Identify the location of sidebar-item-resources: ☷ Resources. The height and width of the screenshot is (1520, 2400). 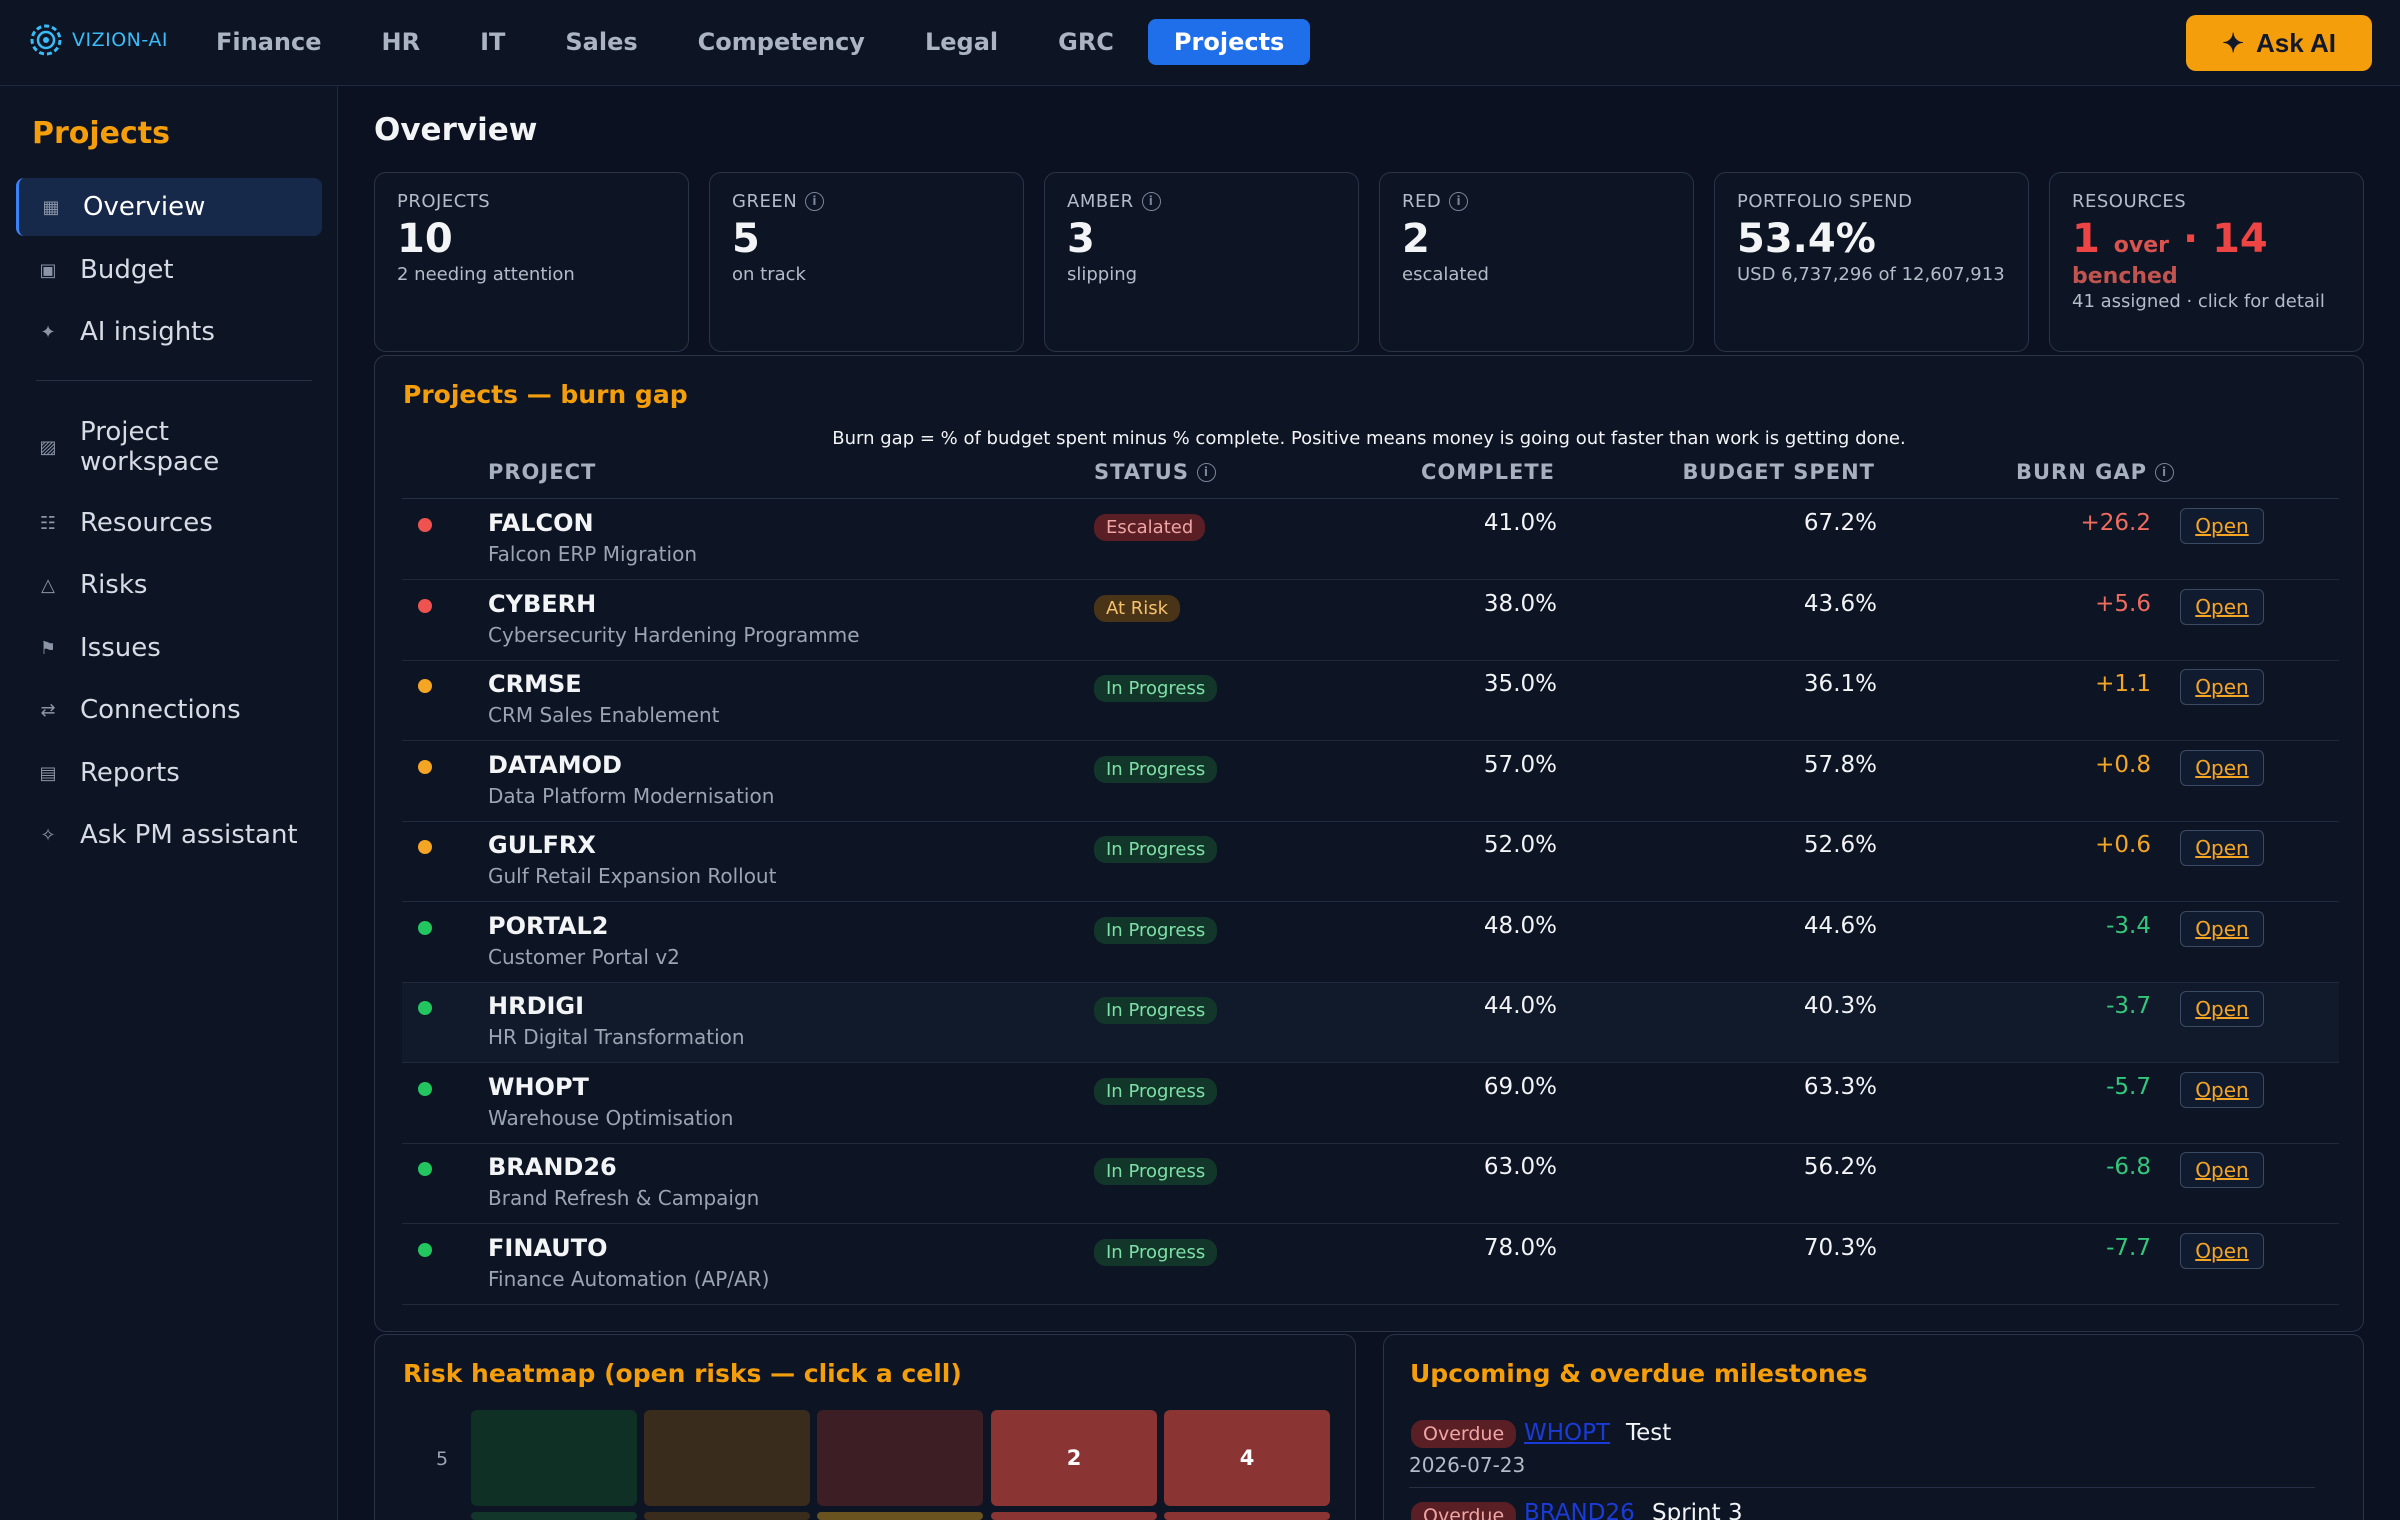
(169, 523).